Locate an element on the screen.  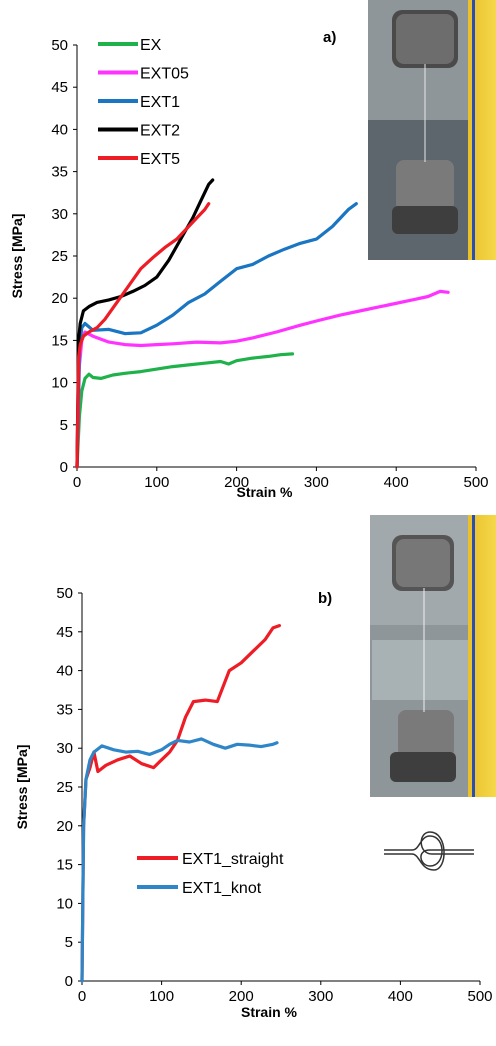
legend-label: EXT1_straight is located at coordinates (233, 859).